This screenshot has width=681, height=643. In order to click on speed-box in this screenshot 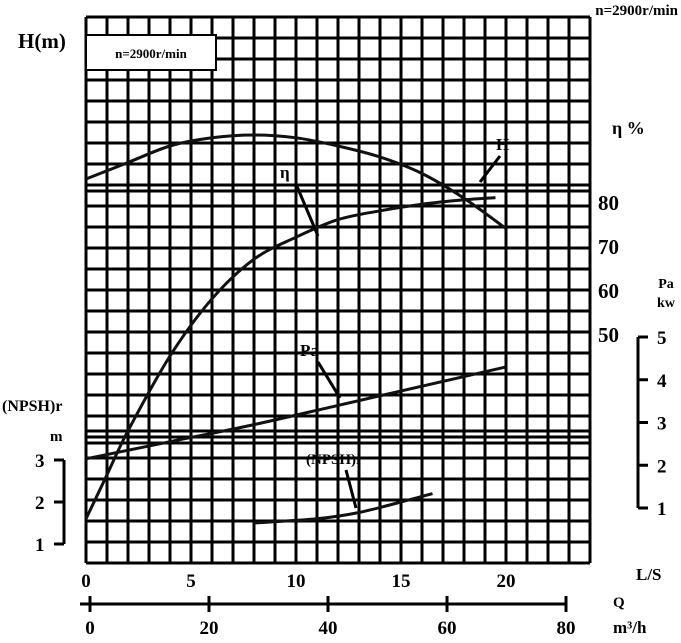, I will do `click(151, 52)`.